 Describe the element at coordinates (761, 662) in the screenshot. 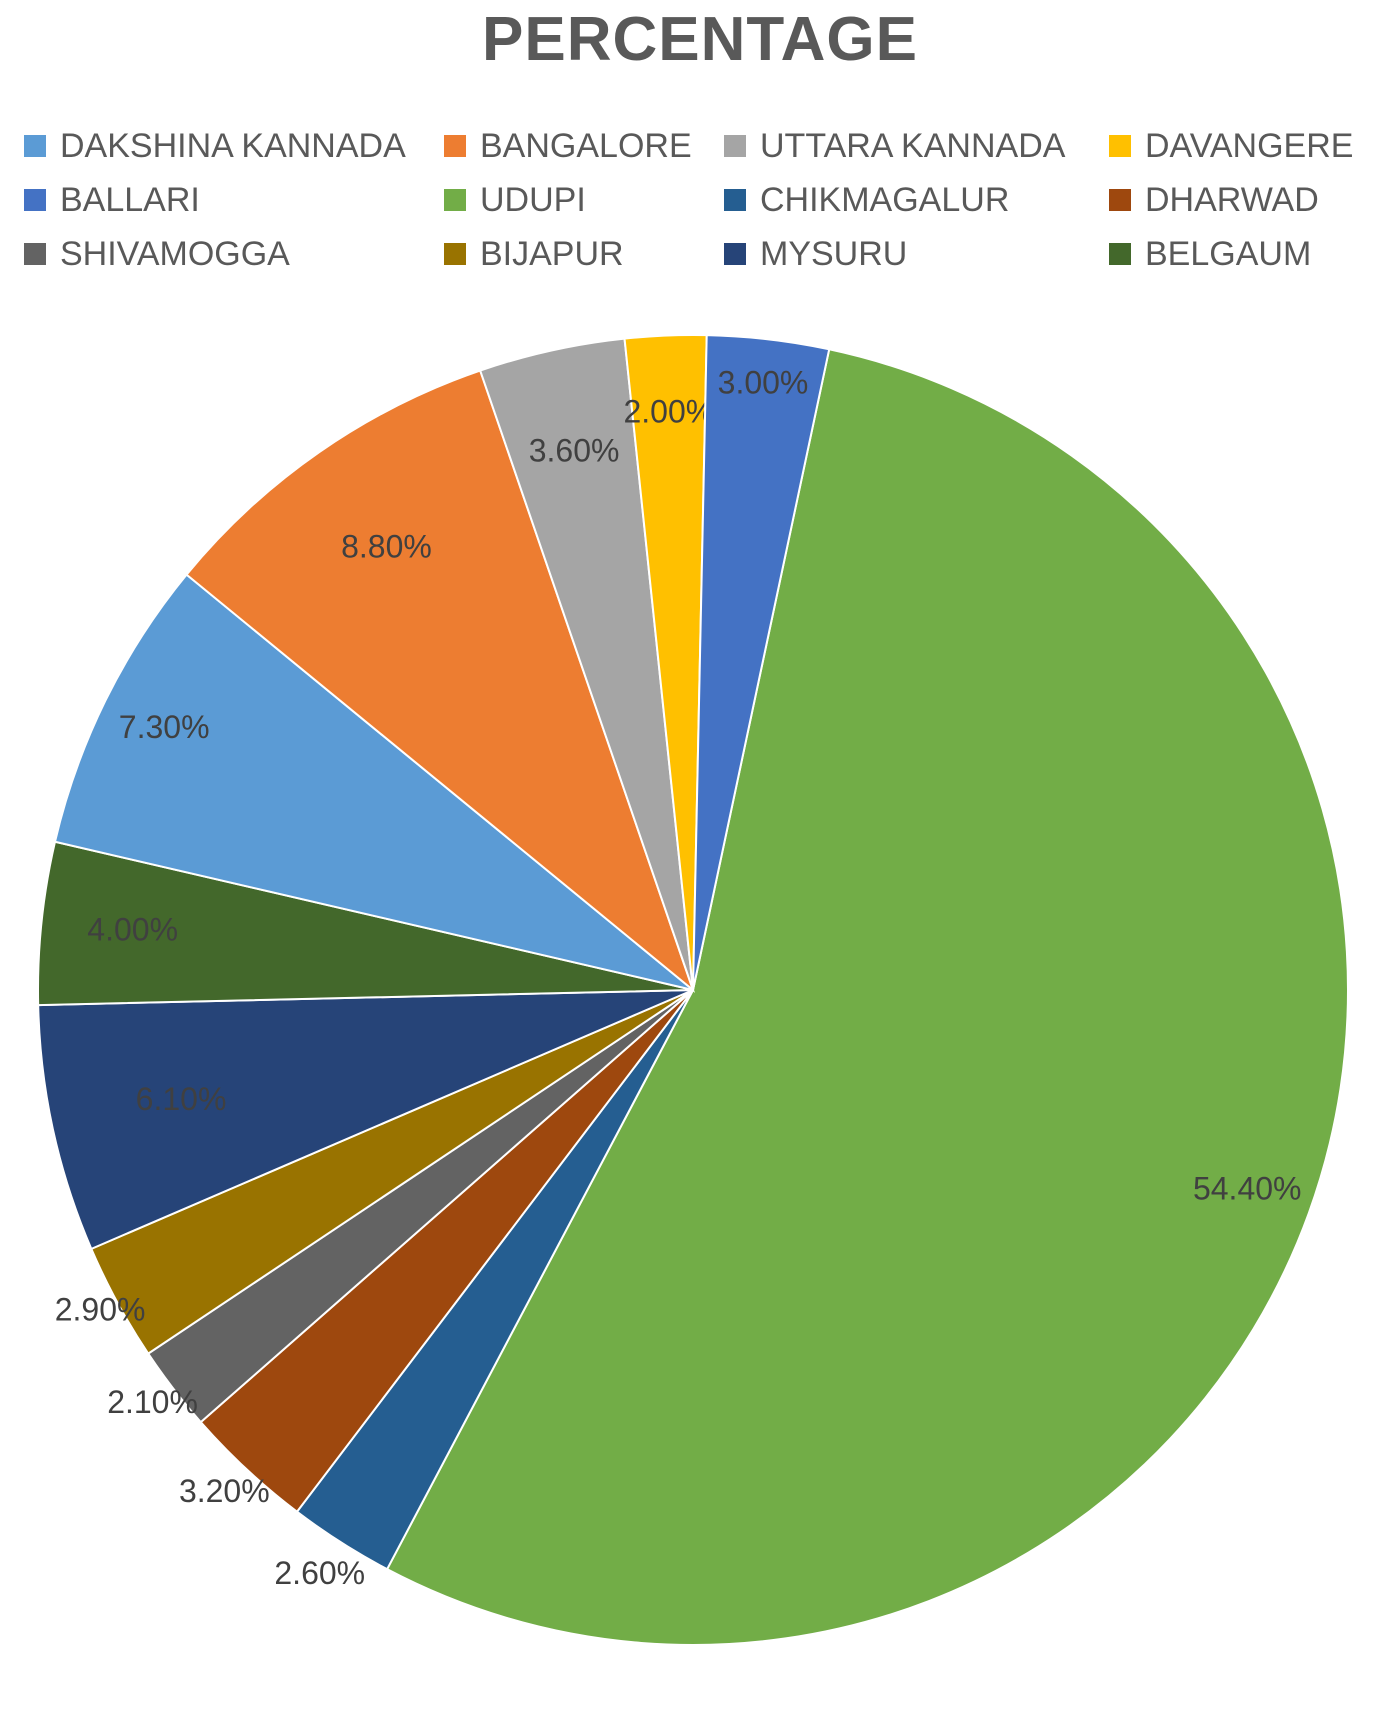

I see `pie-slice-ballari` at that location.